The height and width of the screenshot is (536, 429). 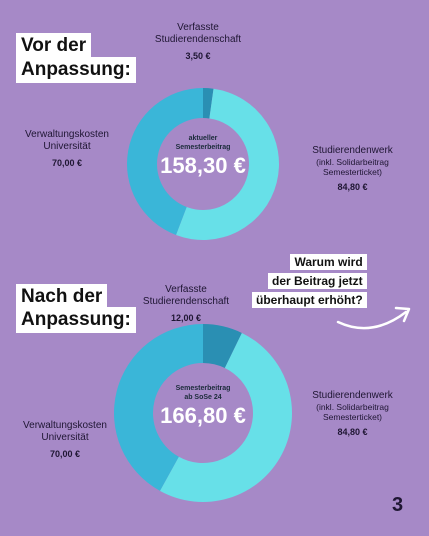 I want to click on chart2-label-verfasste-value: 12,00 €, so click(x=186, y=318).